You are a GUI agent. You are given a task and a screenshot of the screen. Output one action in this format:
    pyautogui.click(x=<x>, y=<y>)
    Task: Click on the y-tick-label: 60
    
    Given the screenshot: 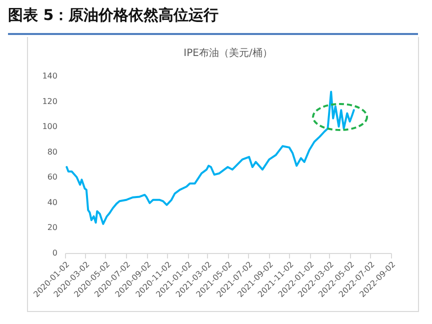 What is the action you would take?
    pyautogui.click(x=52, y=177)
    